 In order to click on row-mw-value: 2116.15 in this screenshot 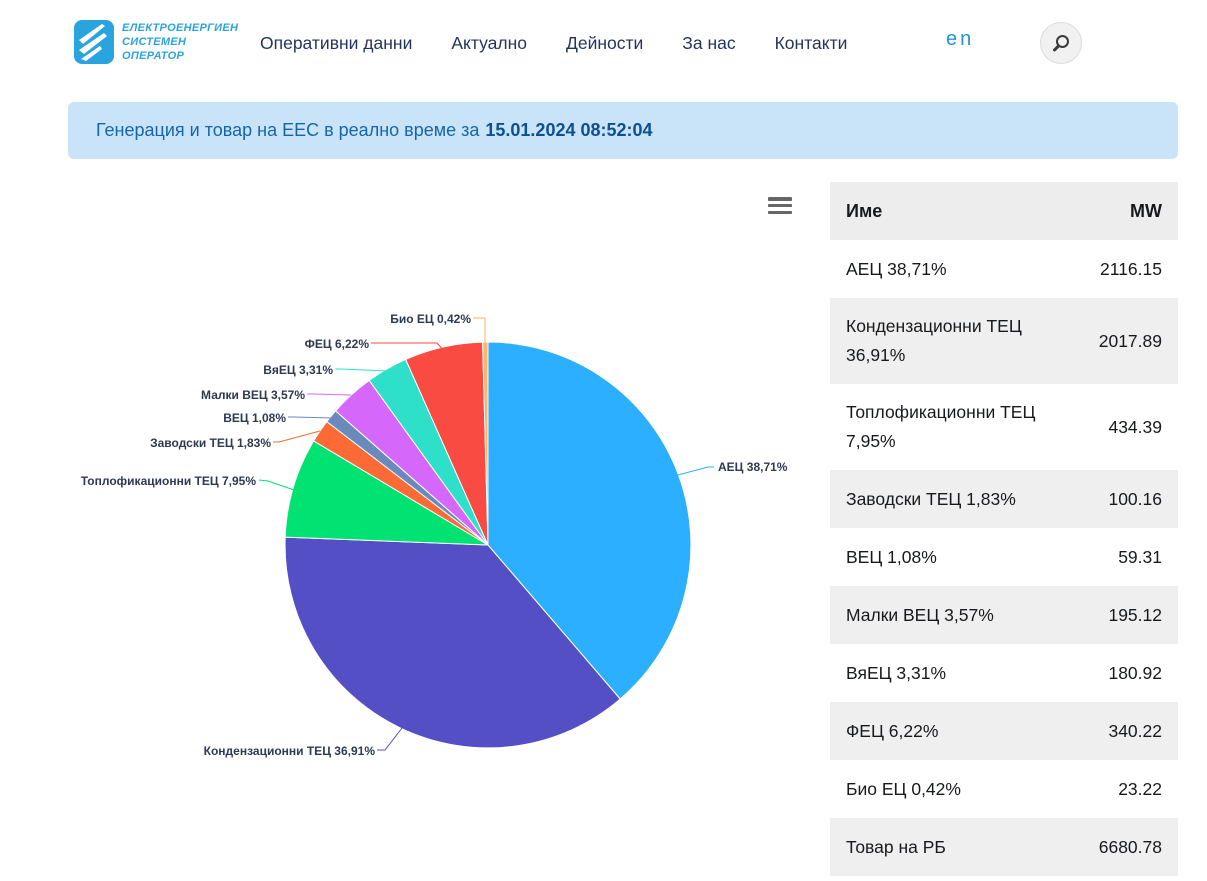, I will do `click(1131, 268)`.